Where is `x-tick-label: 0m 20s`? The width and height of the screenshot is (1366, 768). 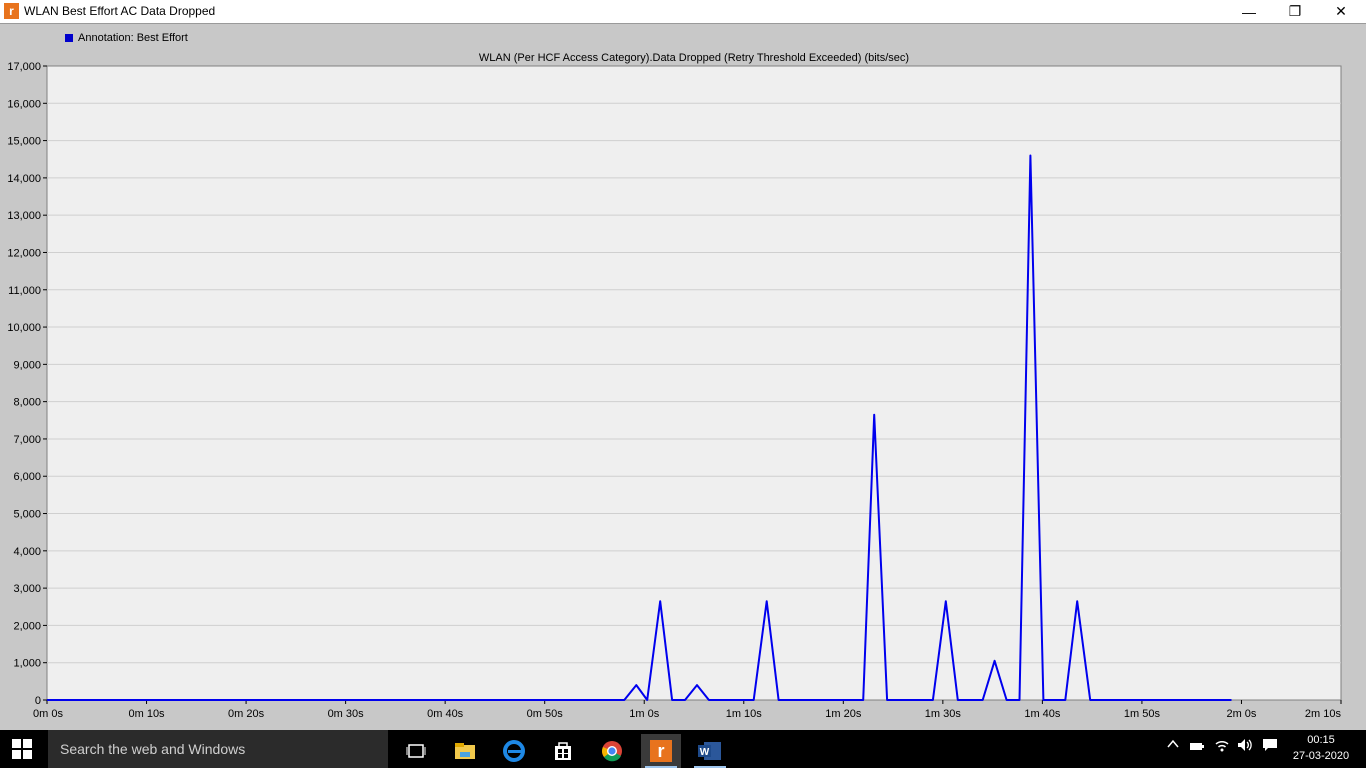
x-tick-label: 0m 20s is located at coordinates (246, 714).